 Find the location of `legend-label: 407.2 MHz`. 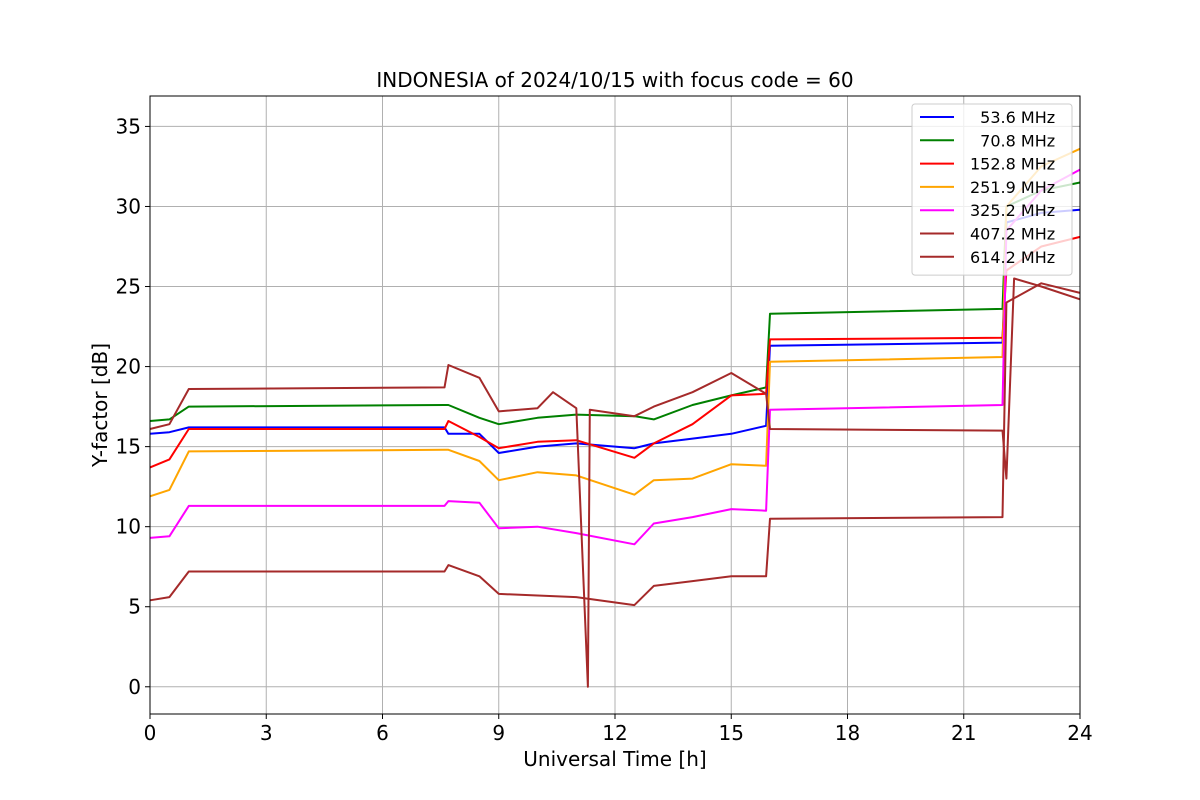

legend-label: 407.2 MHz is located at coordinates (1012, 234).